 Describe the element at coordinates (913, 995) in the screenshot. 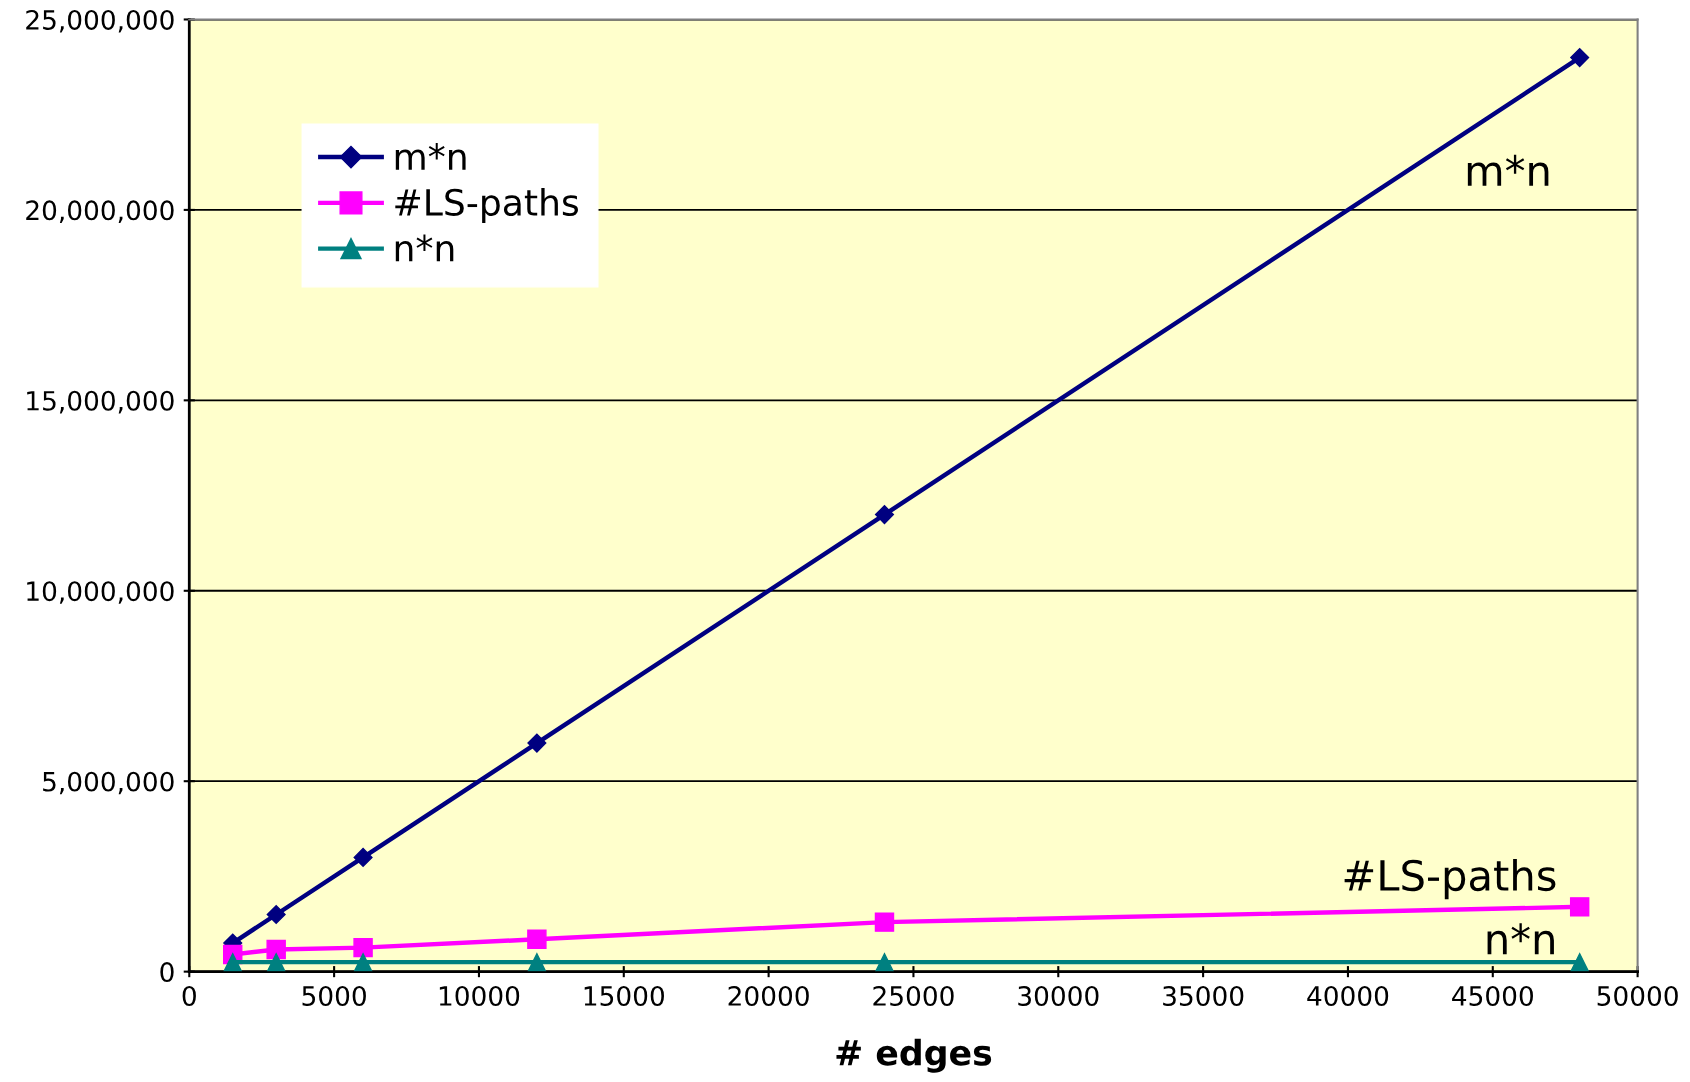

I see `x-tick-label: 25000` at that location.